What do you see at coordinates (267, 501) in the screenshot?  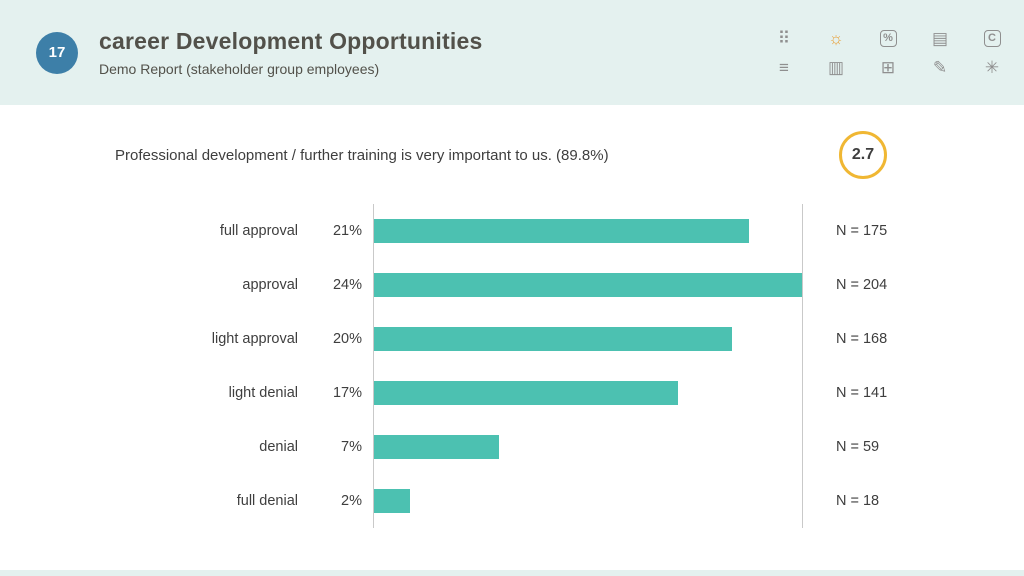 I see `category-label: full denial` at bounding box center [267, 501].